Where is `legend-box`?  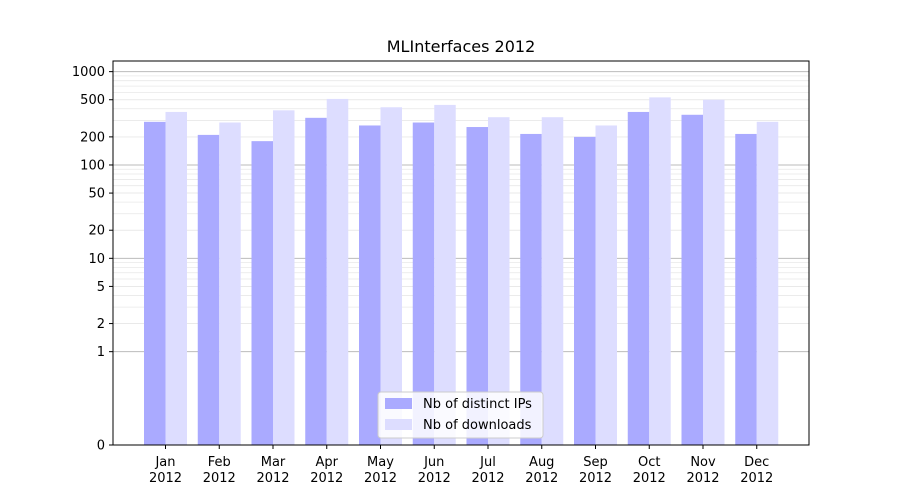
legend-box is located at coordinates (460, 415).